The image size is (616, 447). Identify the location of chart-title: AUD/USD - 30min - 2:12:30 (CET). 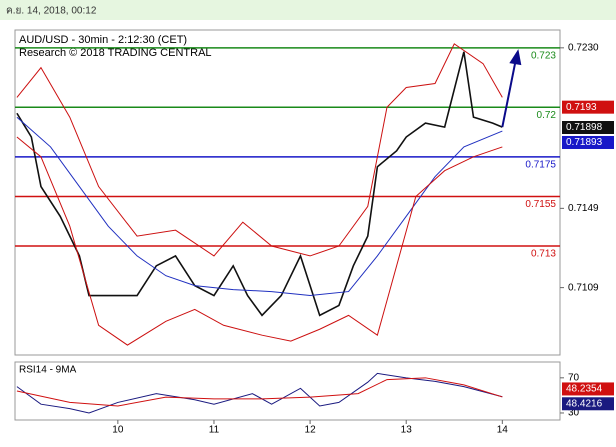
(103, 40).